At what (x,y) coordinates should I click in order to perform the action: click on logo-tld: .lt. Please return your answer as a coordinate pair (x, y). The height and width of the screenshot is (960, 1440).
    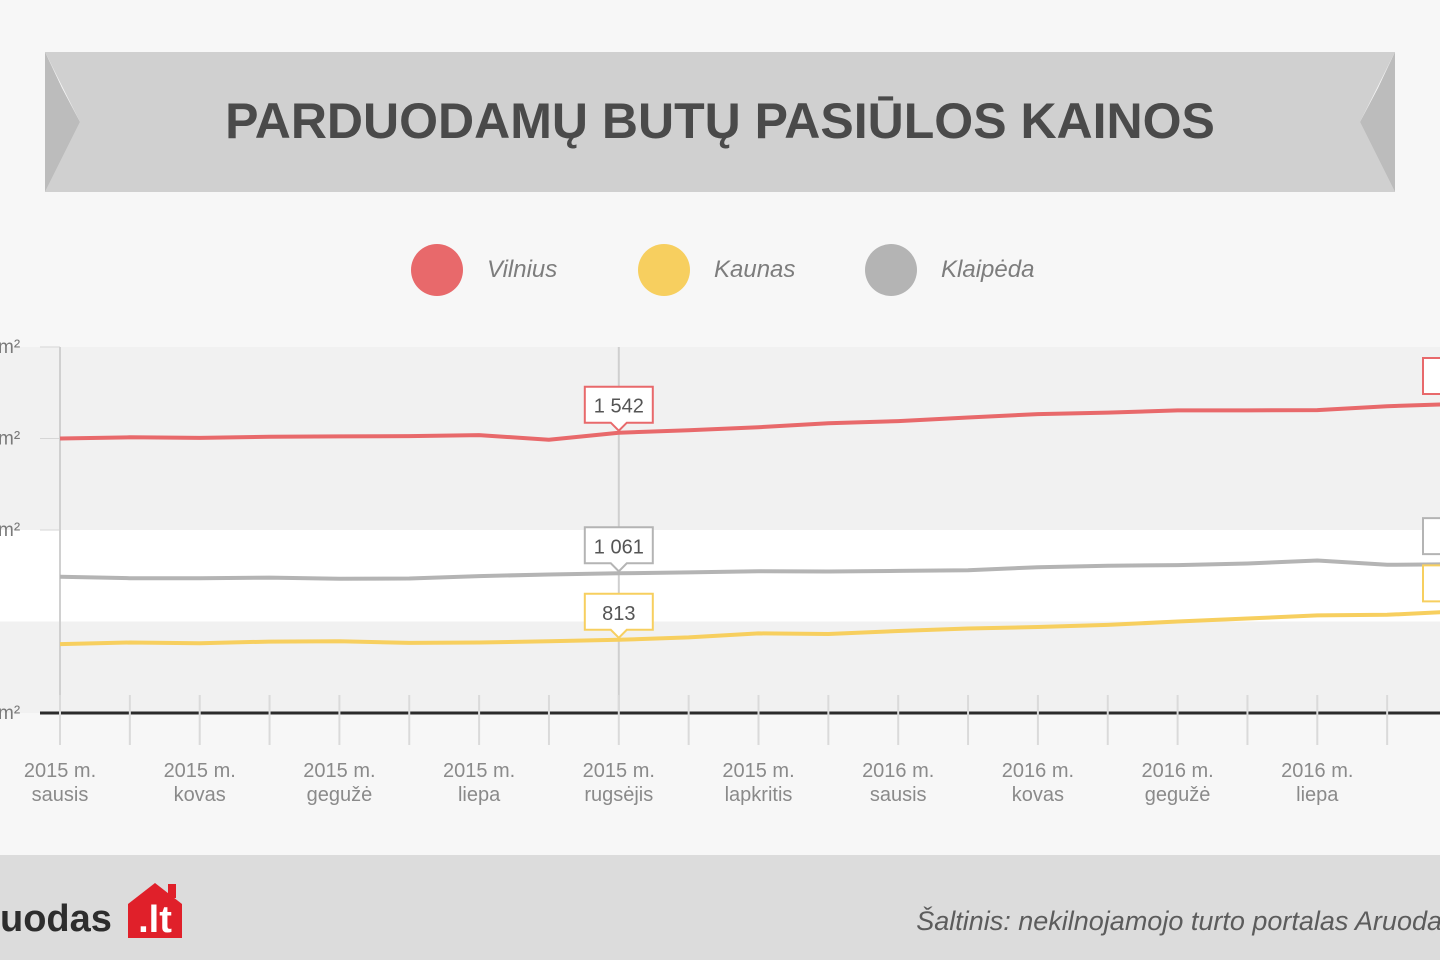
    Looking at the image, I should click on (155, 920).